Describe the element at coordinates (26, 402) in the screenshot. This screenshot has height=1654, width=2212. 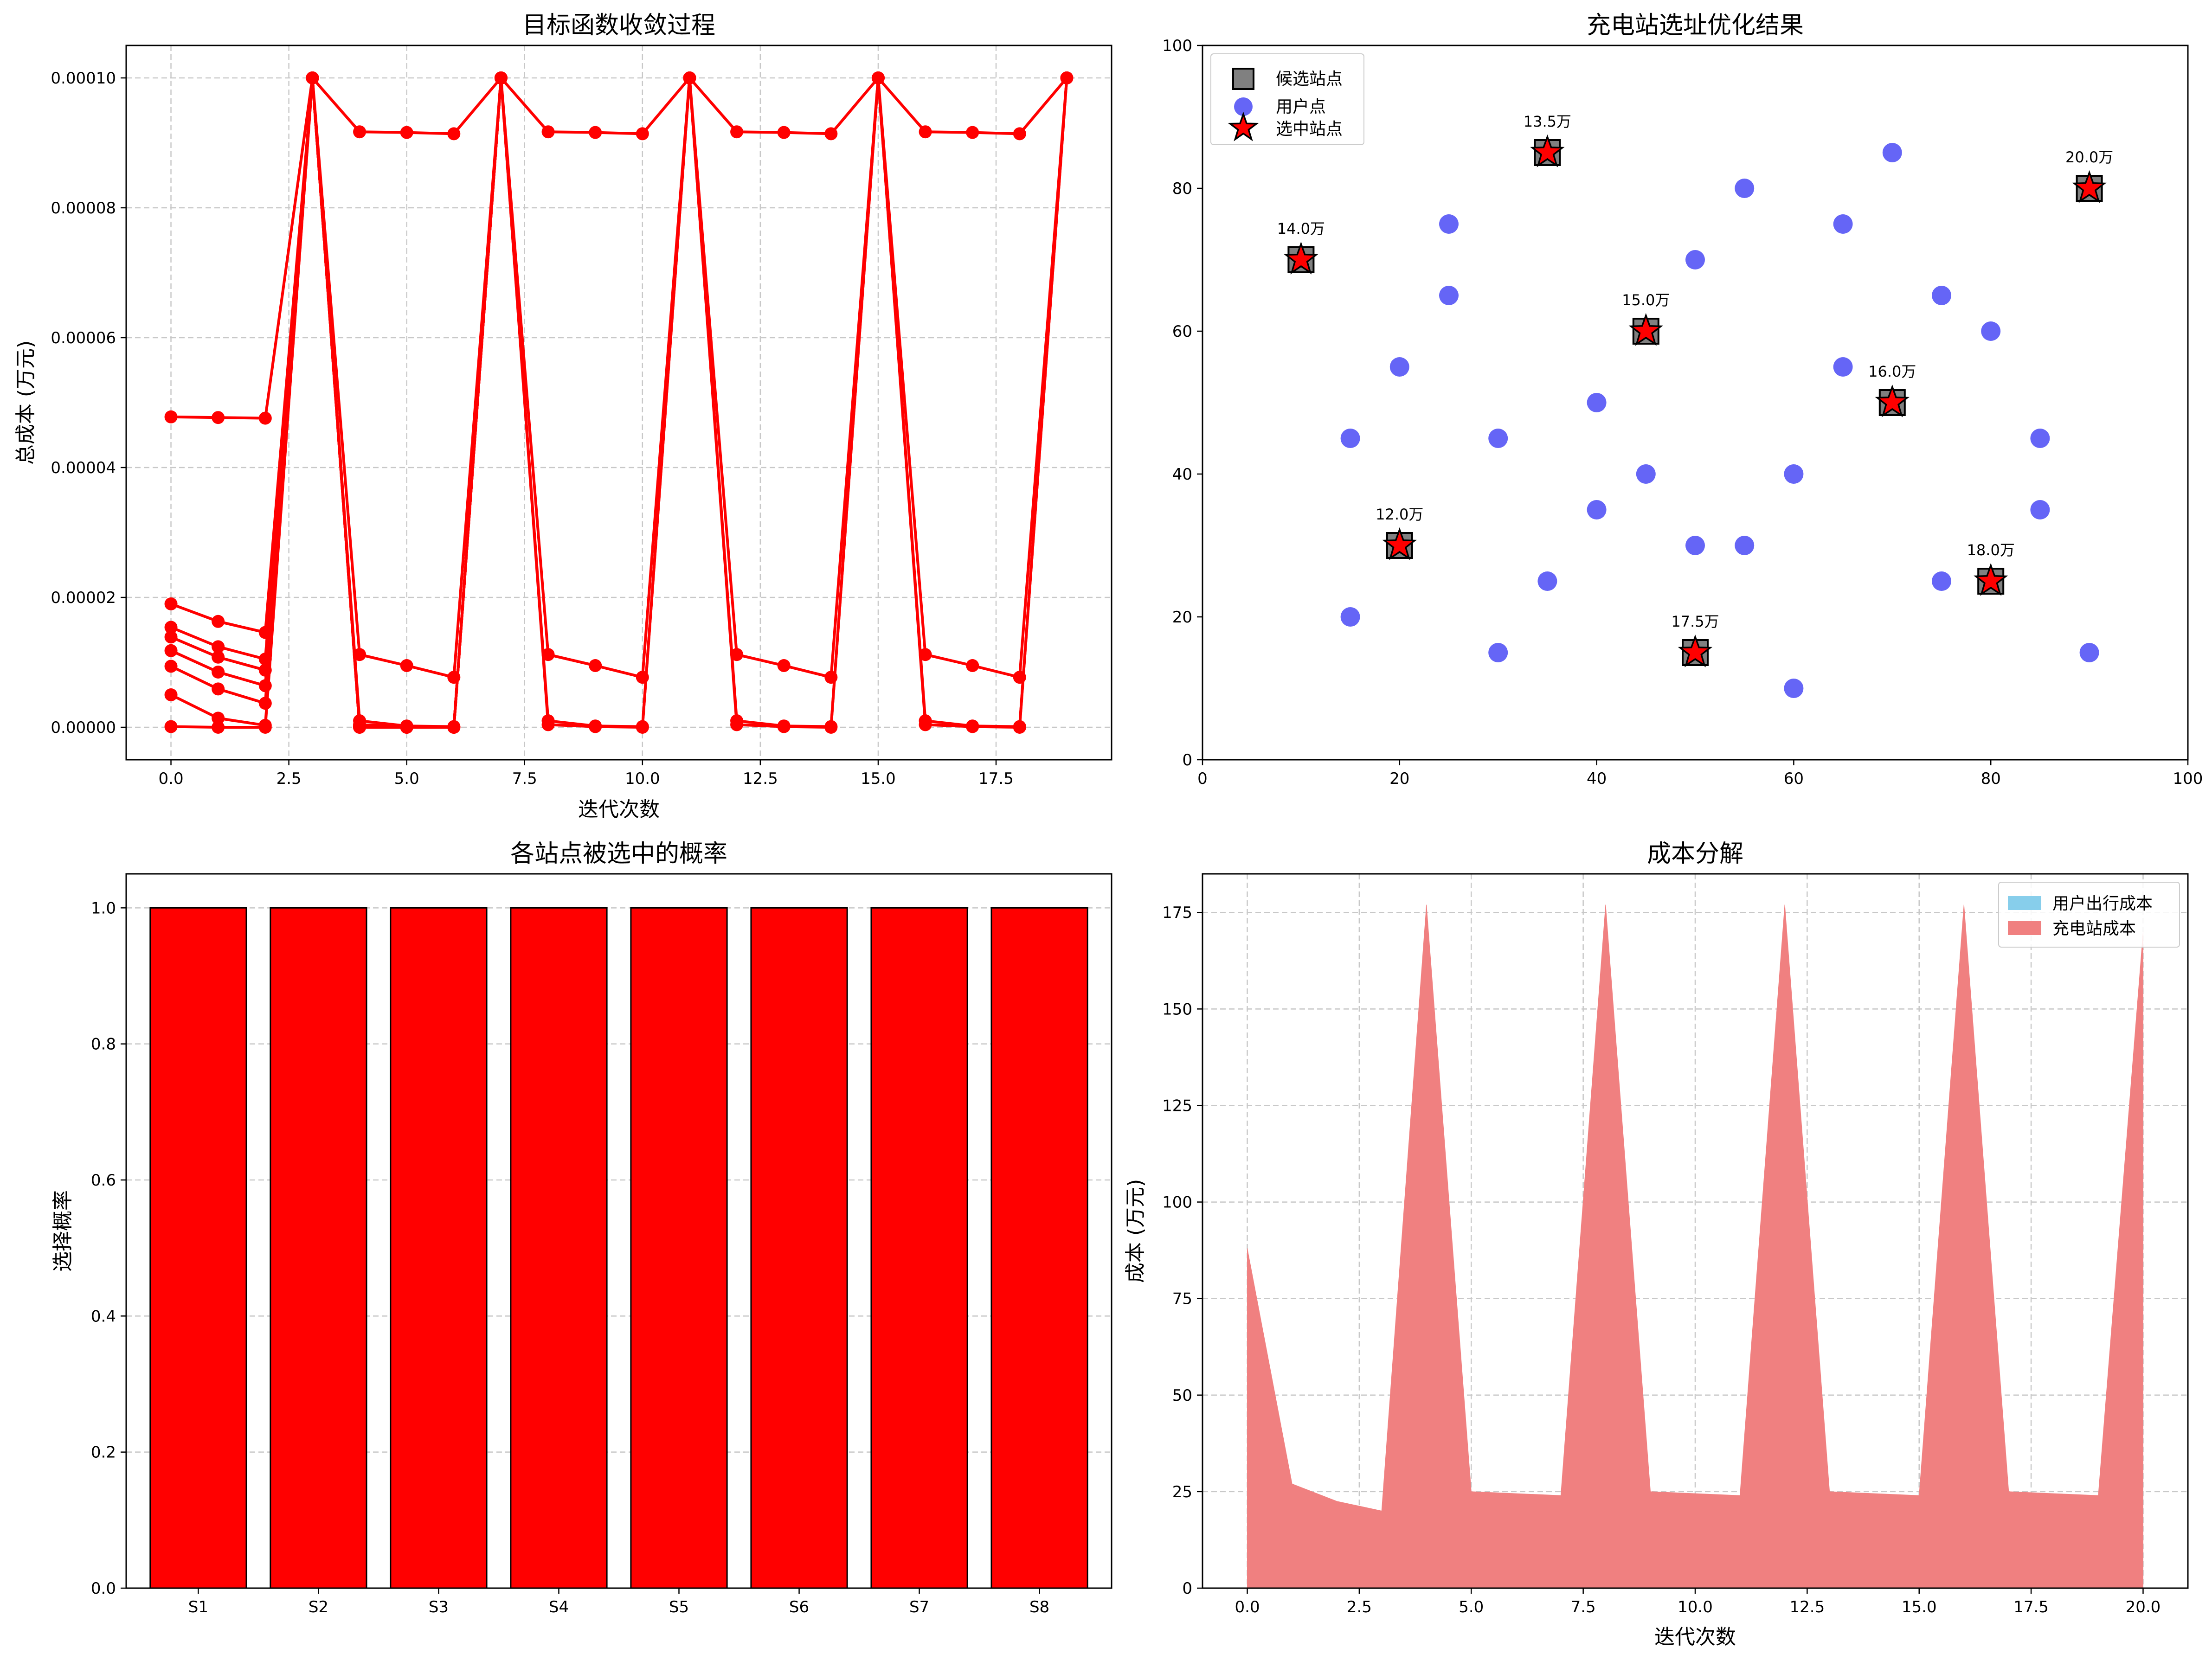
I see `convergence-y-axis-label: 总成本 (万元)` at that location.